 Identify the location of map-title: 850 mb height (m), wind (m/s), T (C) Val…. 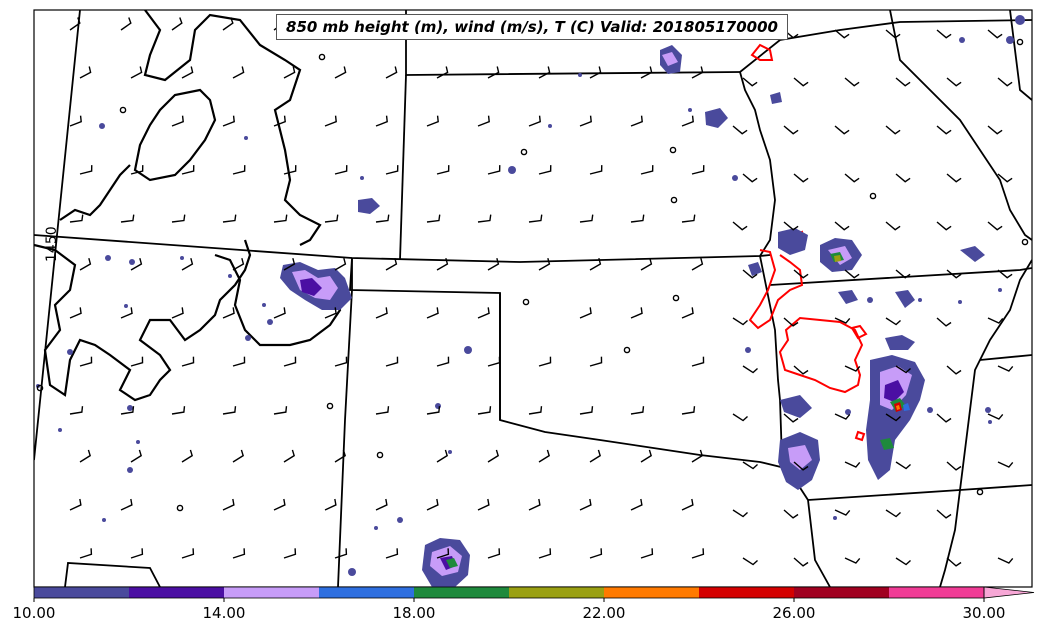
(532, 27).